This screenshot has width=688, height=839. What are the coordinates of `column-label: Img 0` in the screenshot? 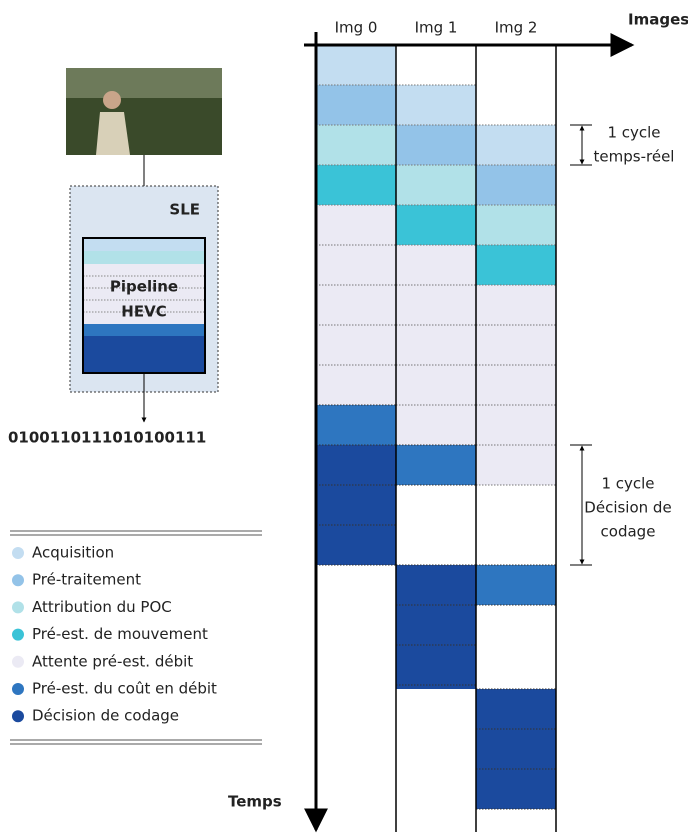 It's located at (356, 28).